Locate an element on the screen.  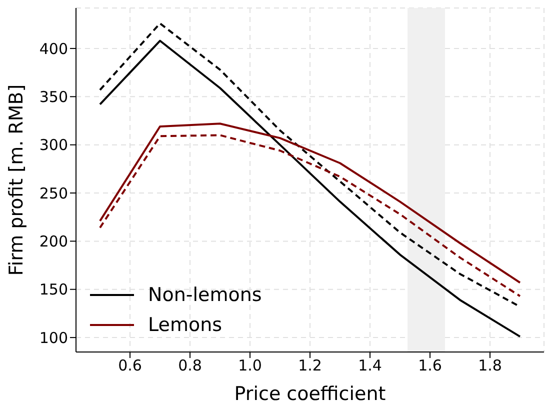
x-tick-label: 0.6 is located at coordinates (130, 365).